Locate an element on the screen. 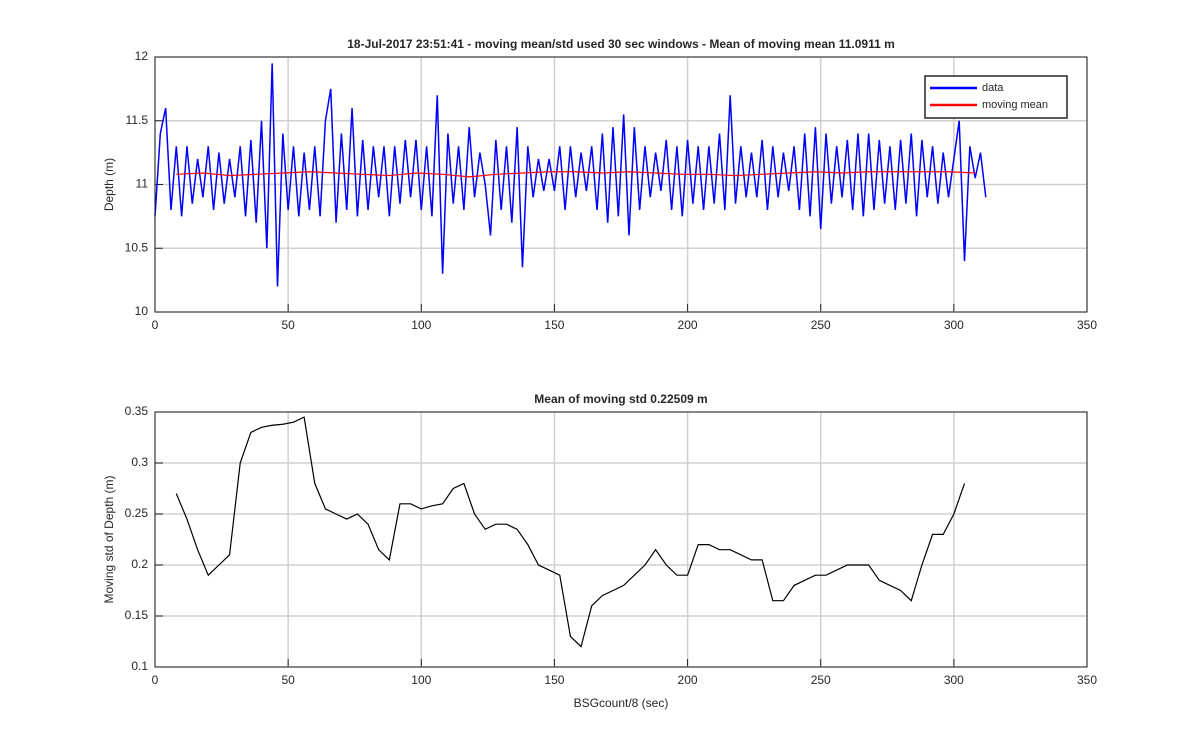 The image size is (1200, 750). y-tick-label: 0.2 is located at coordinates (139, 564).